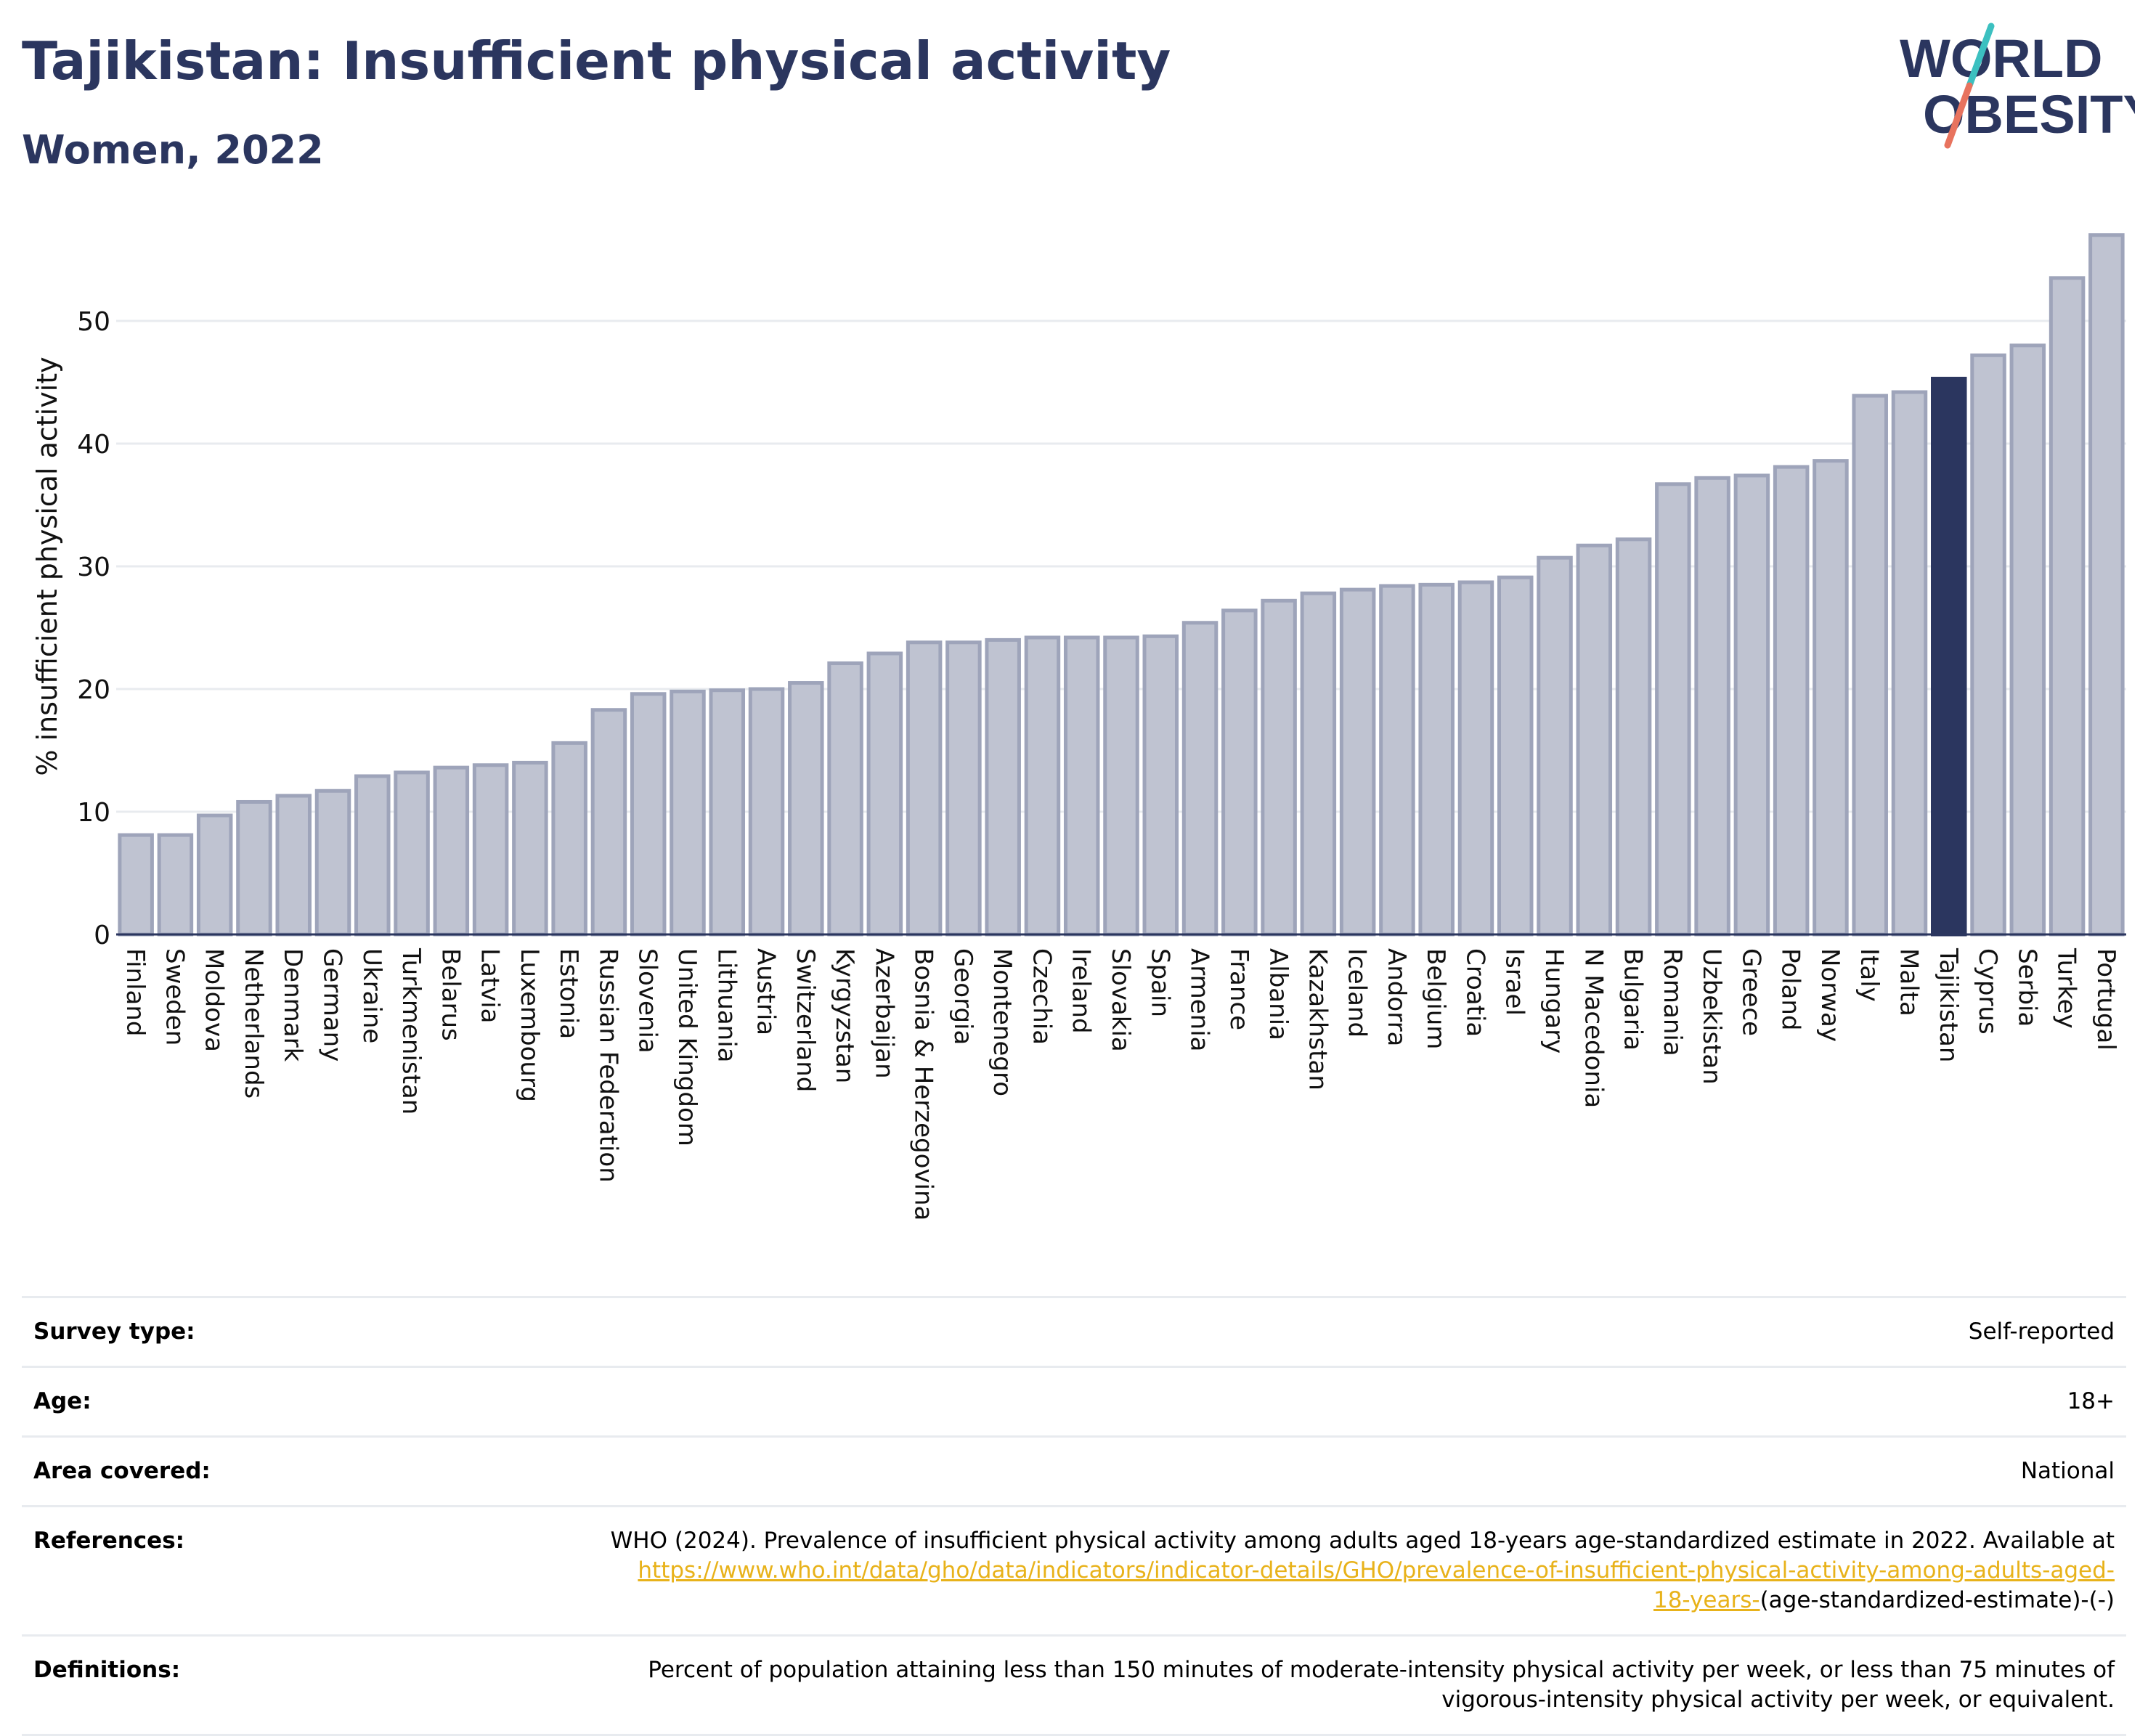  Describe the element at coordinates (607, 1065) in the screenshot. I see `x-tick-label: Russian Federation` at that location.